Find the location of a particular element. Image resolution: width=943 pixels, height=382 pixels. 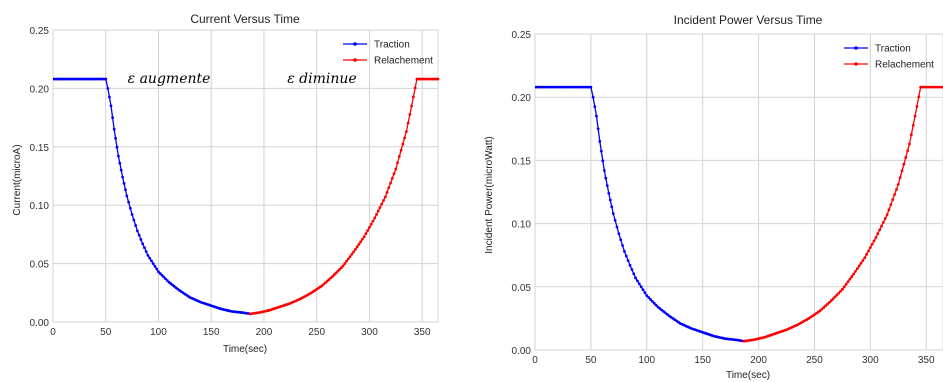

y-tick-label: 0.20 is located at coordinates (40, 89).